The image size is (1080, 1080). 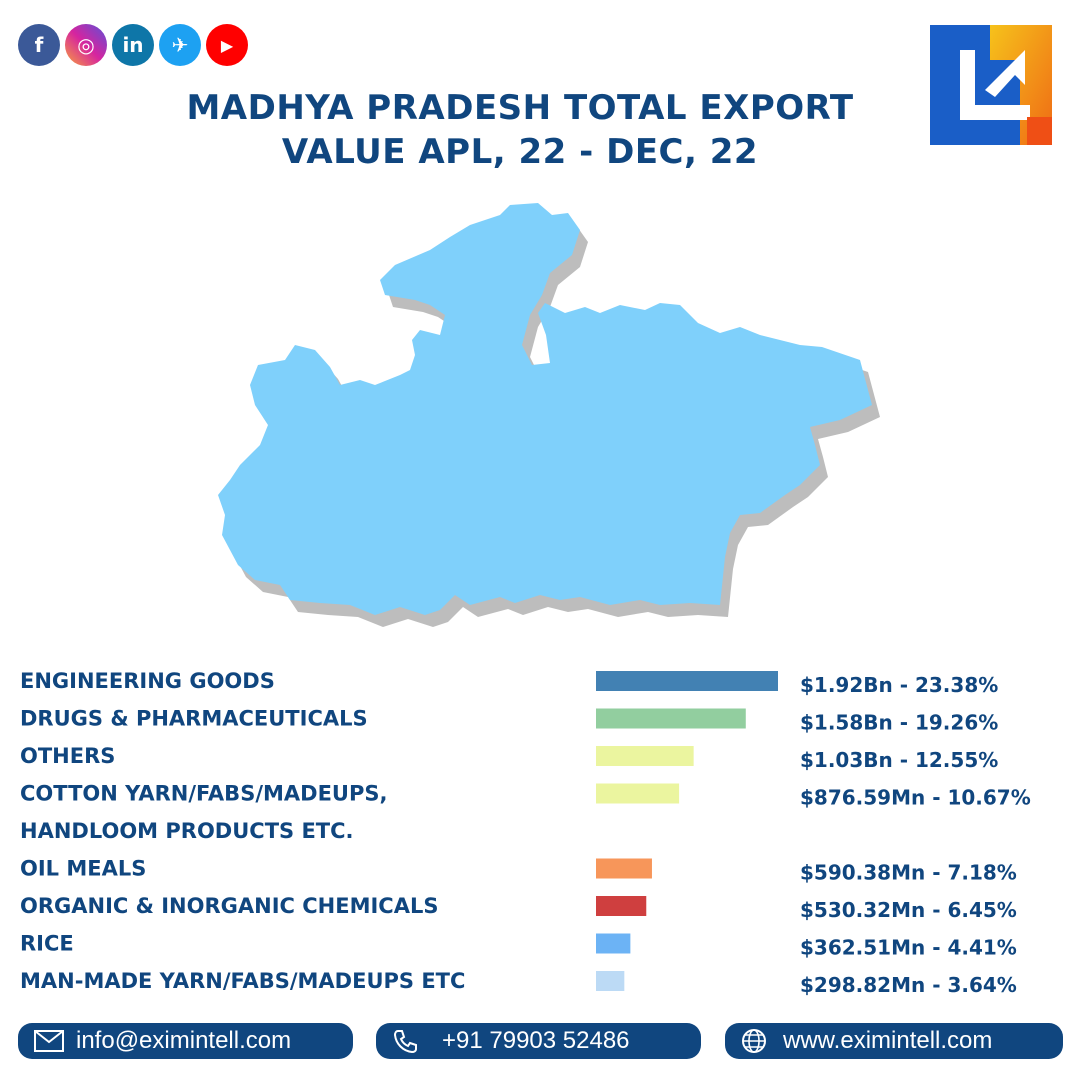 I want to click on category-label: MAN-MADE YARN/FABS/MADEUPS ETC, so click(x=242, y=981).